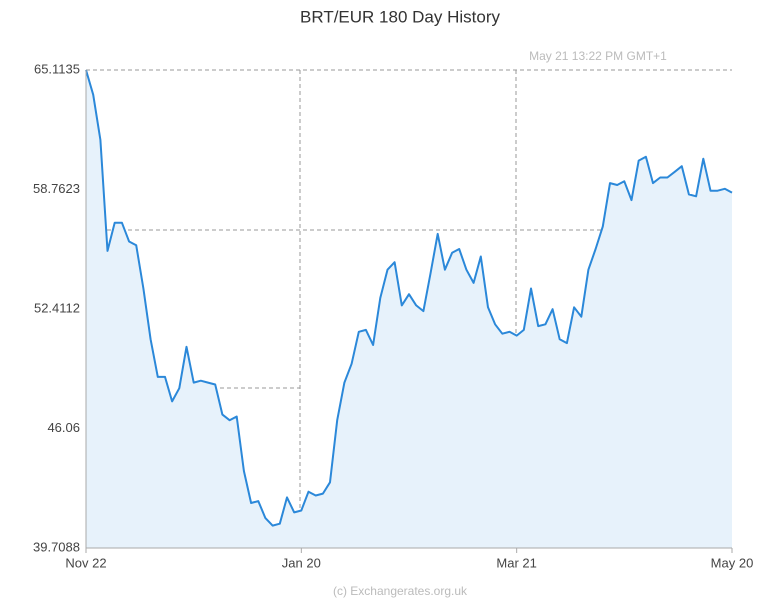  Describe the element at coordinates (400, 16) in the screenshot. I see `chart-title: BRT/EUR 180 Day History` at that location.